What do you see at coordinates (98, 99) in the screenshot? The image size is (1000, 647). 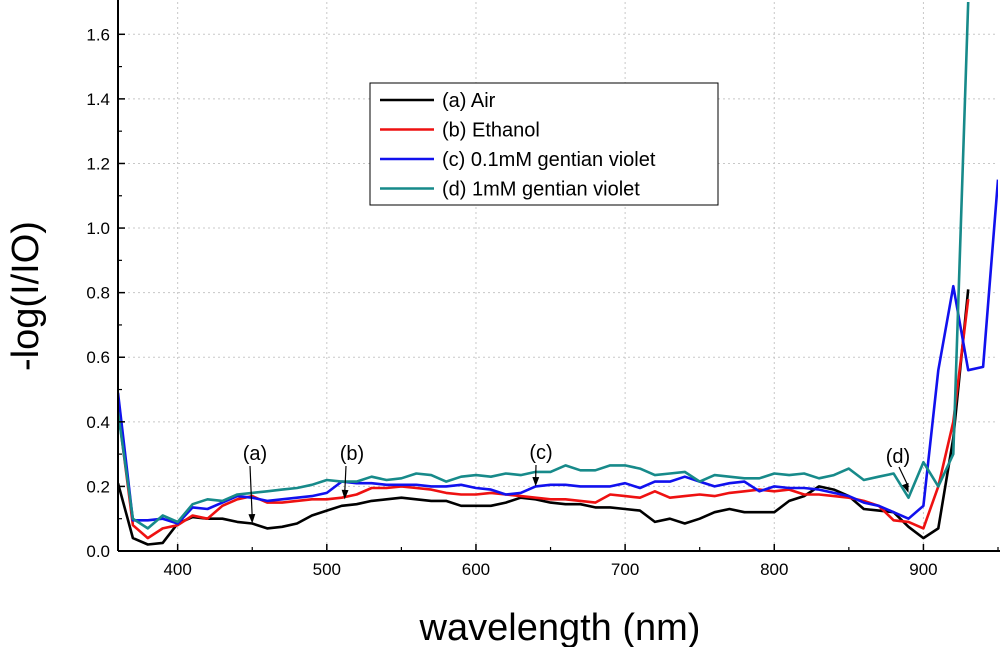 I see `y-tick-label: 1.4` at bounding box center [98, 99].